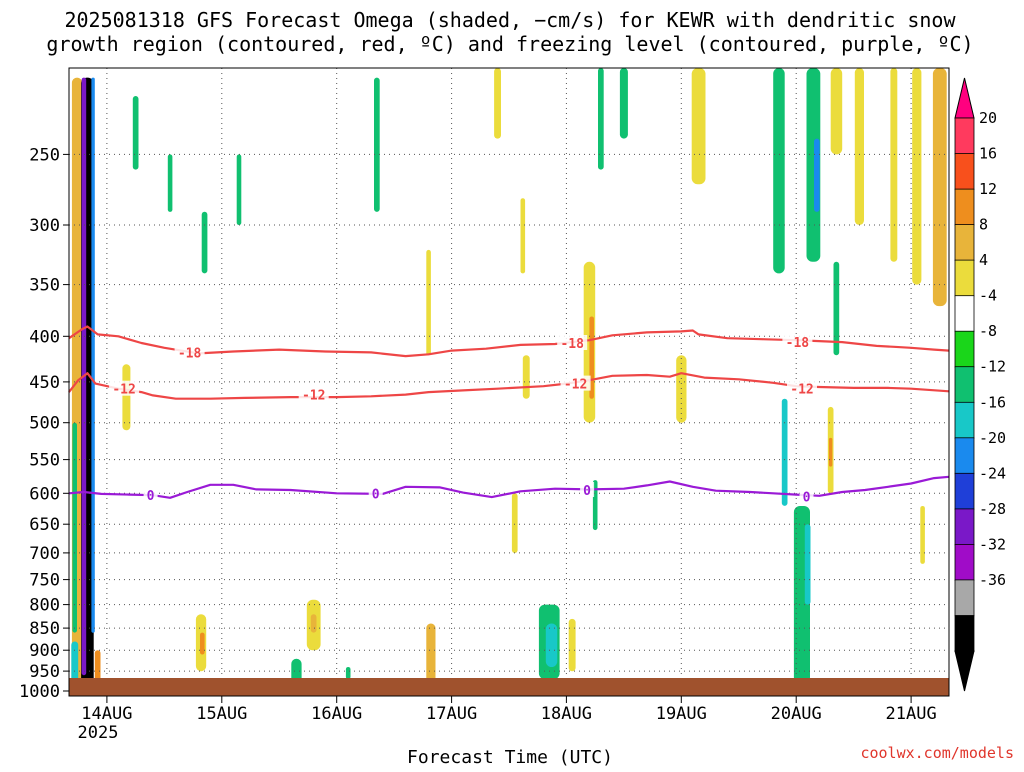 This screenshot has width=1024, height=772. Describe the element at coordinates (39, 692) in the screenshot. I see `y-tick-label: 1000` at that location.